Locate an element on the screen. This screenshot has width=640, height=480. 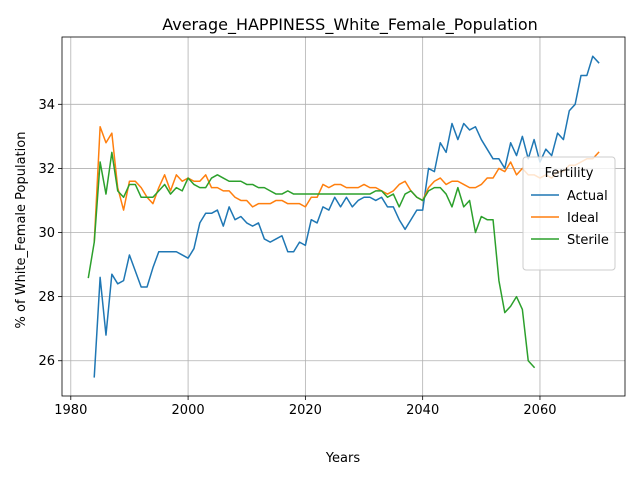
legend-label: Ideal is located at coordinates (583, 218).